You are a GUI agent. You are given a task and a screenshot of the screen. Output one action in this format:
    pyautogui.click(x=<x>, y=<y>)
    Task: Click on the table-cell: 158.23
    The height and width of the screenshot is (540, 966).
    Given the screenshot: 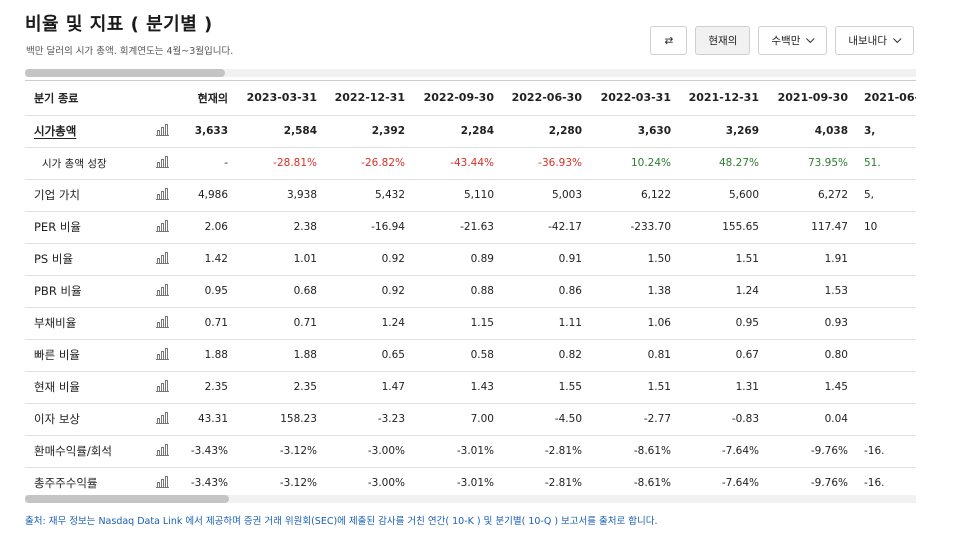 What is the action you would take?
    pyautogui.click(x=280, y=419)
    